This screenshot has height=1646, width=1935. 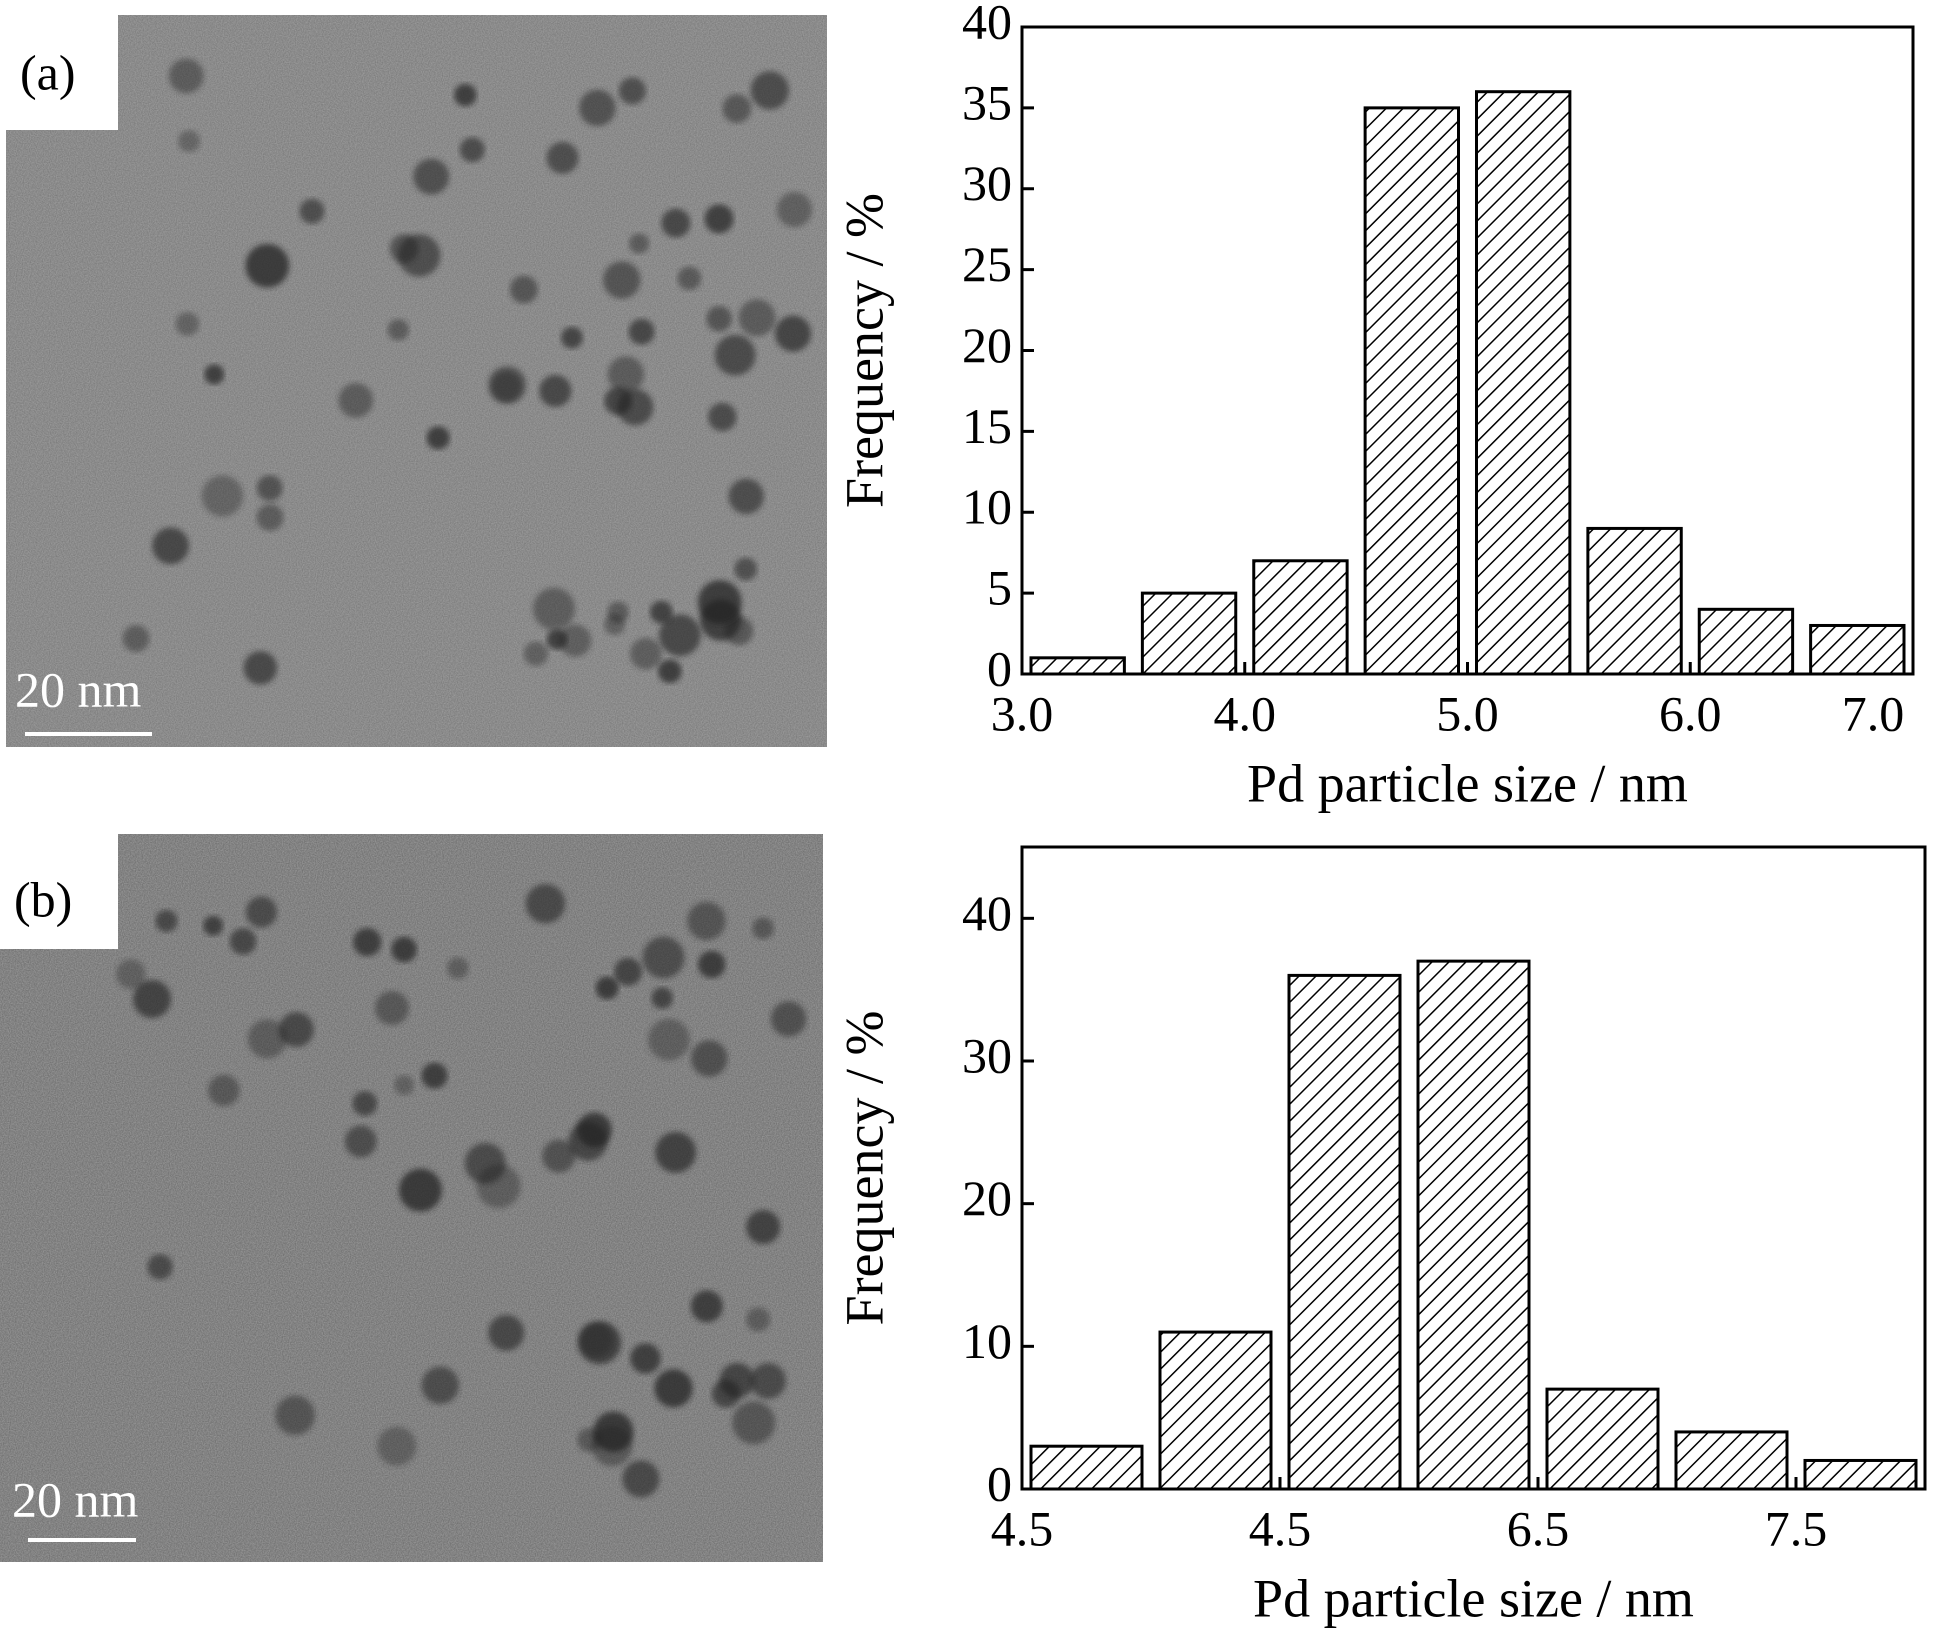 What do you see at coordinates (987, 102) in the screenshot?
I see `y-tick-label: 35` at bounding box center [987, 102].